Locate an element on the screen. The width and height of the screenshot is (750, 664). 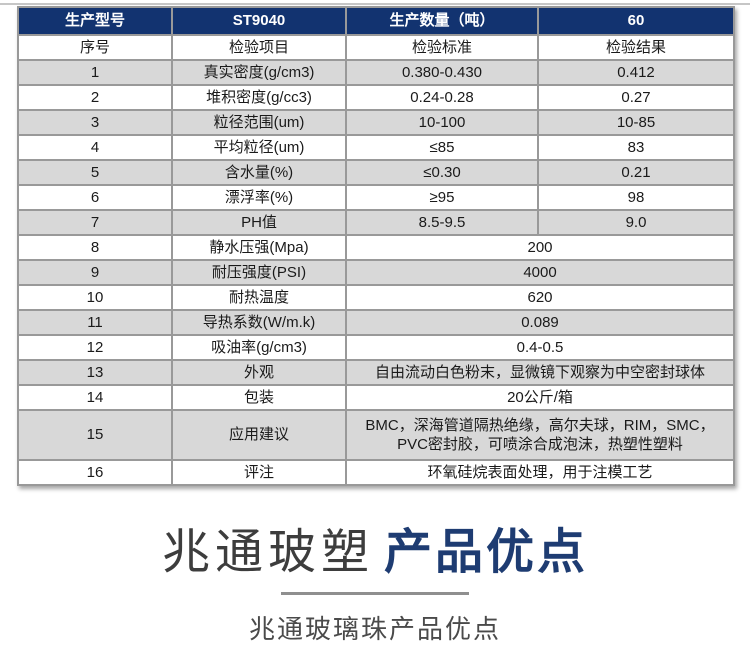
cell-no: 13 is located at coordinates (95, 372).